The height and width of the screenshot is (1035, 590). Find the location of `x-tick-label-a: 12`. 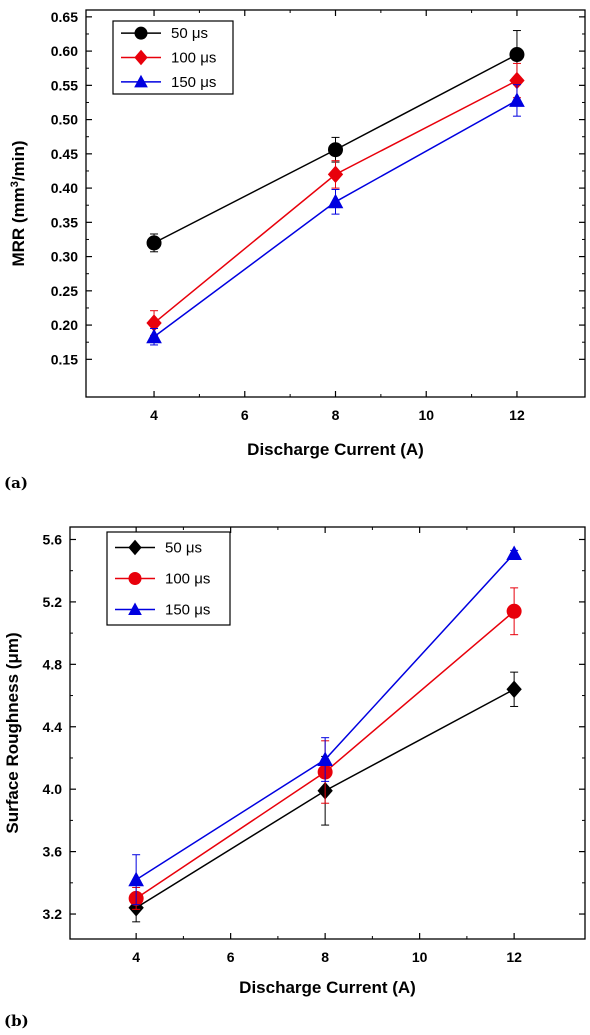

x-tick-label-a: 12 is located at coordinates (517, 415).